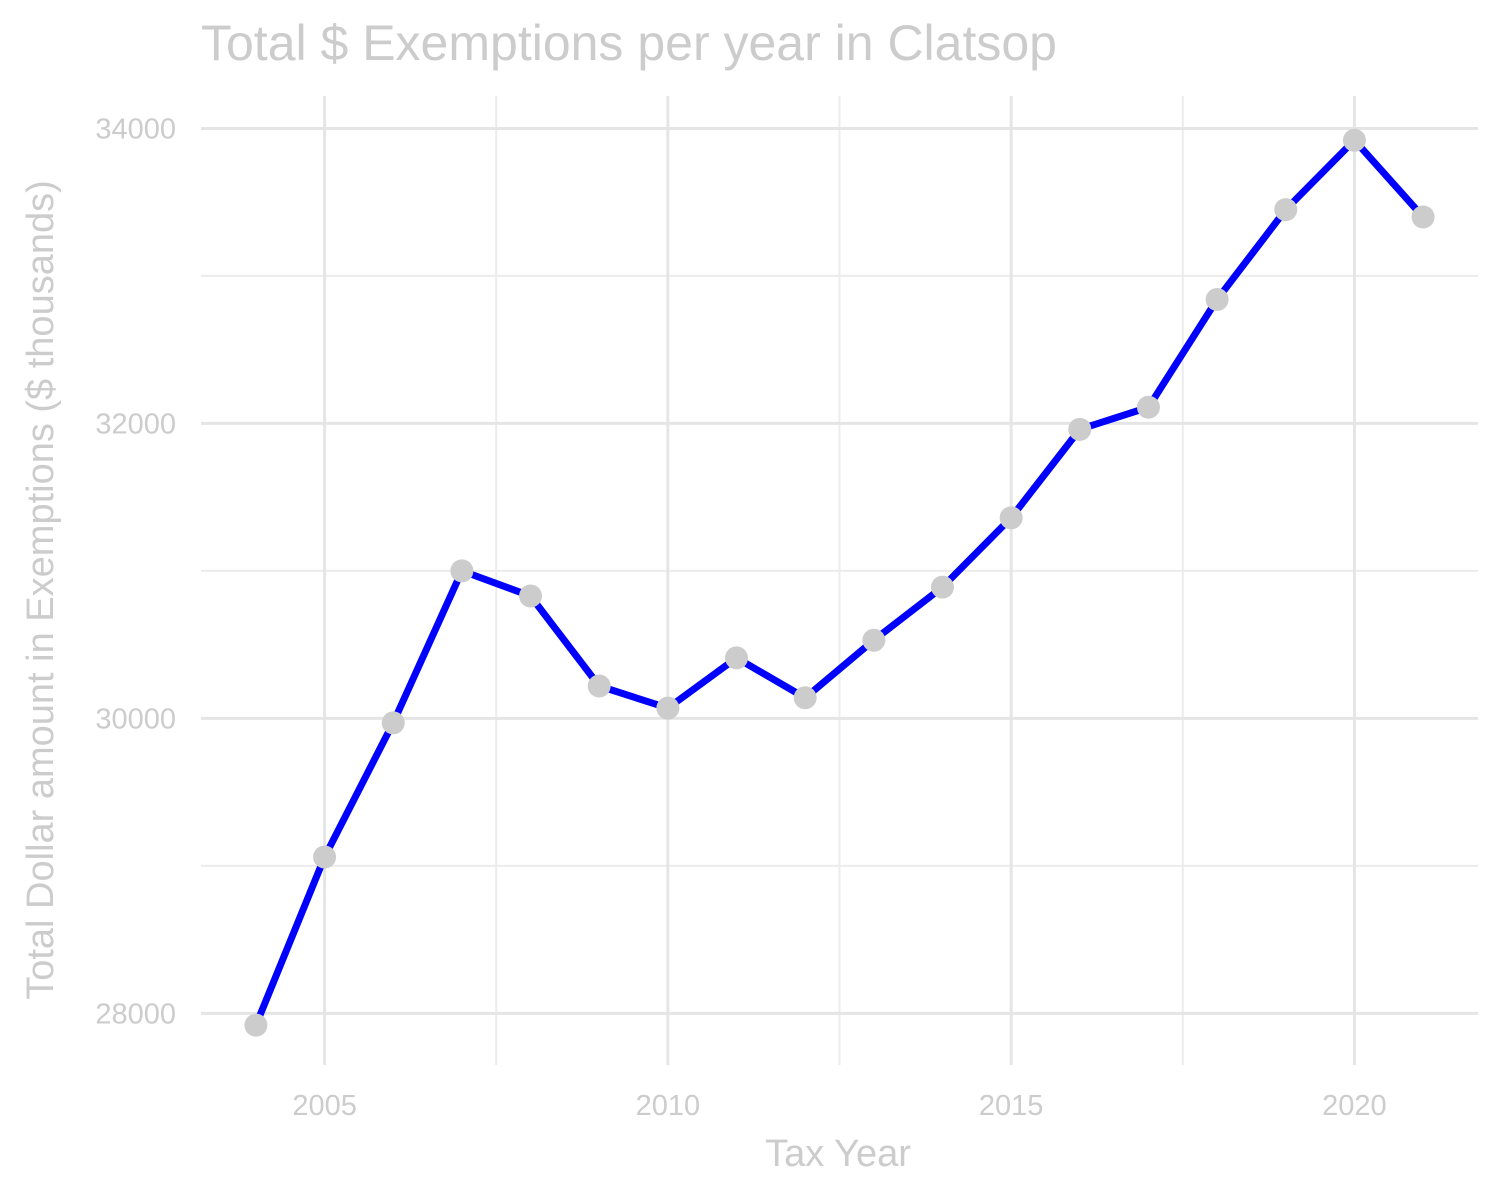  Describe the element at coordinates (135, 719) in the screenshot. I see `y-tick-label: 30000` at that location.